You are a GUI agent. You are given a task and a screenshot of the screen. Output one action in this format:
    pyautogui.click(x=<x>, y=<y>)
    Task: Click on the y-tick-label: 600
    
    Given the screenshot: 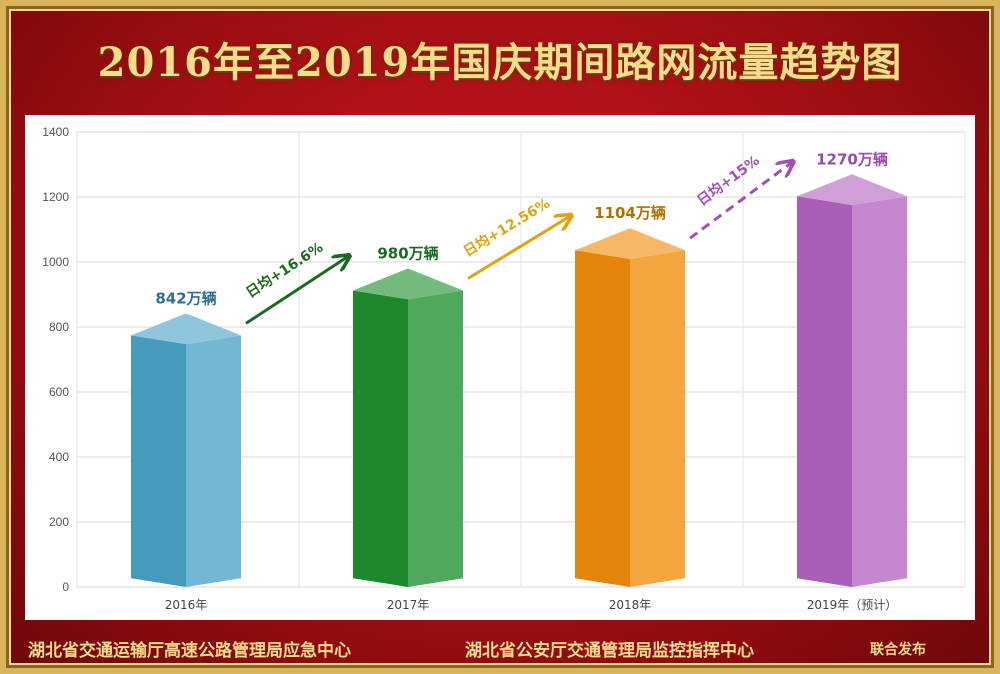 What is the action you would take?
    pyautogui.click(x=59, y=392)
    